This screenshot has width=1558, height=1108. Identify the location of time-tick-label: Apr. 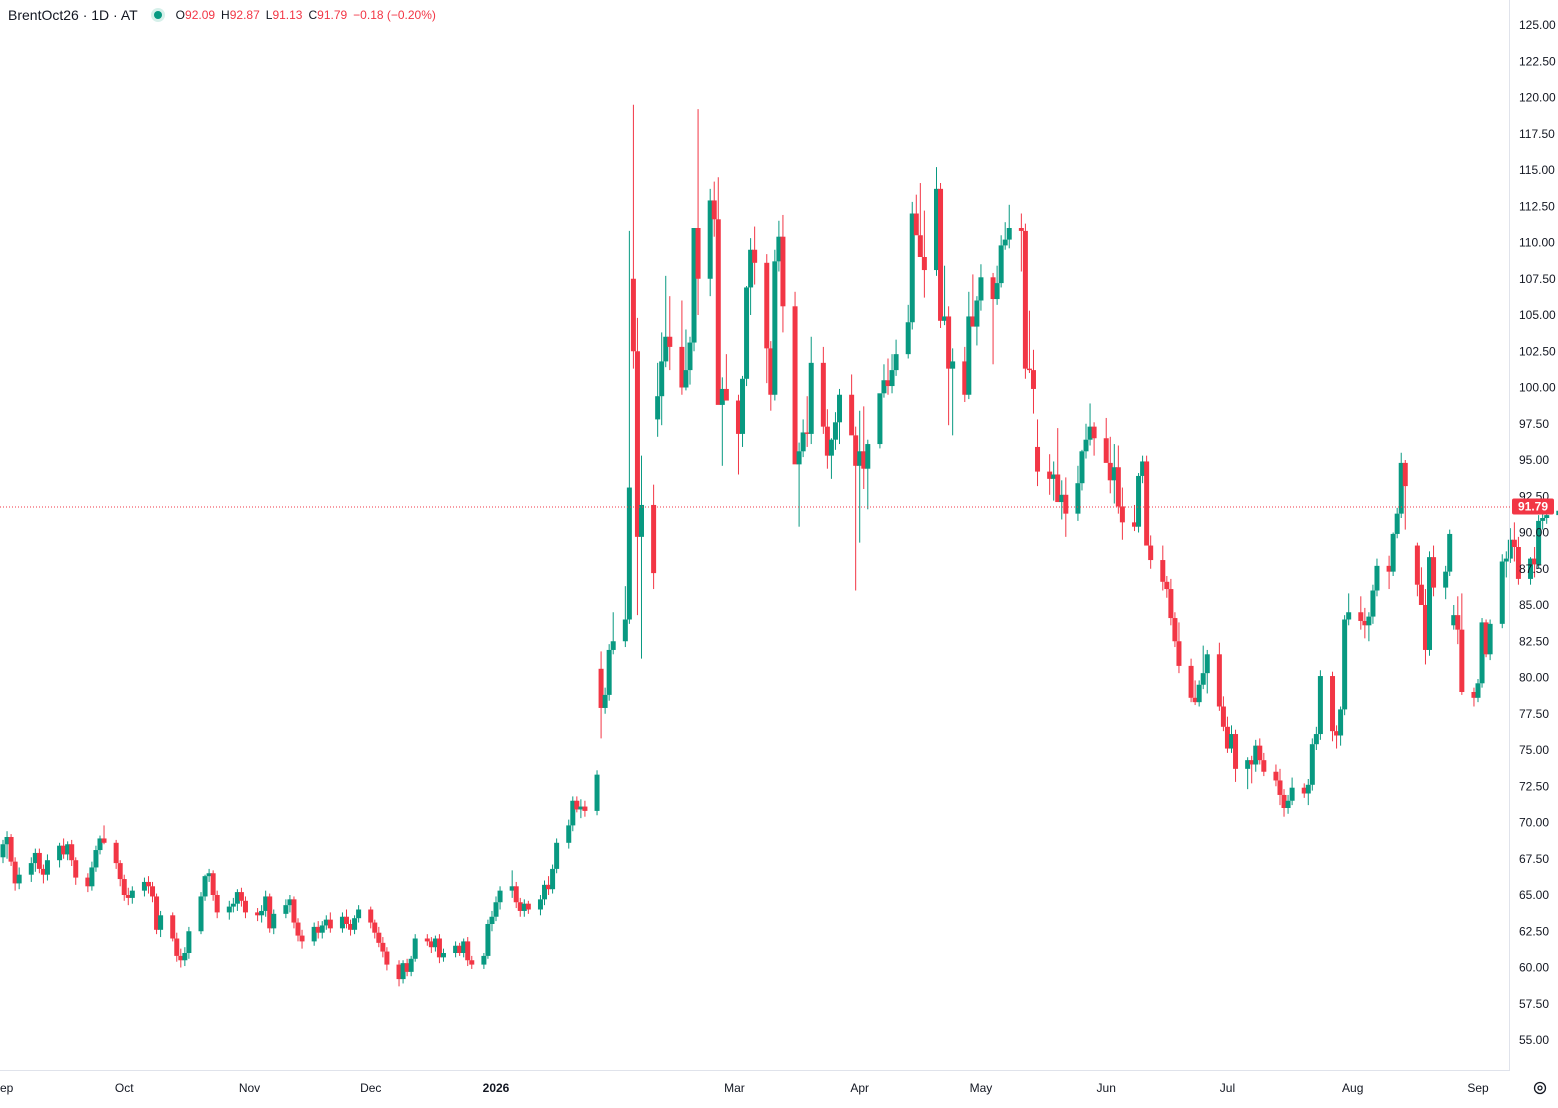
(859, 1088).